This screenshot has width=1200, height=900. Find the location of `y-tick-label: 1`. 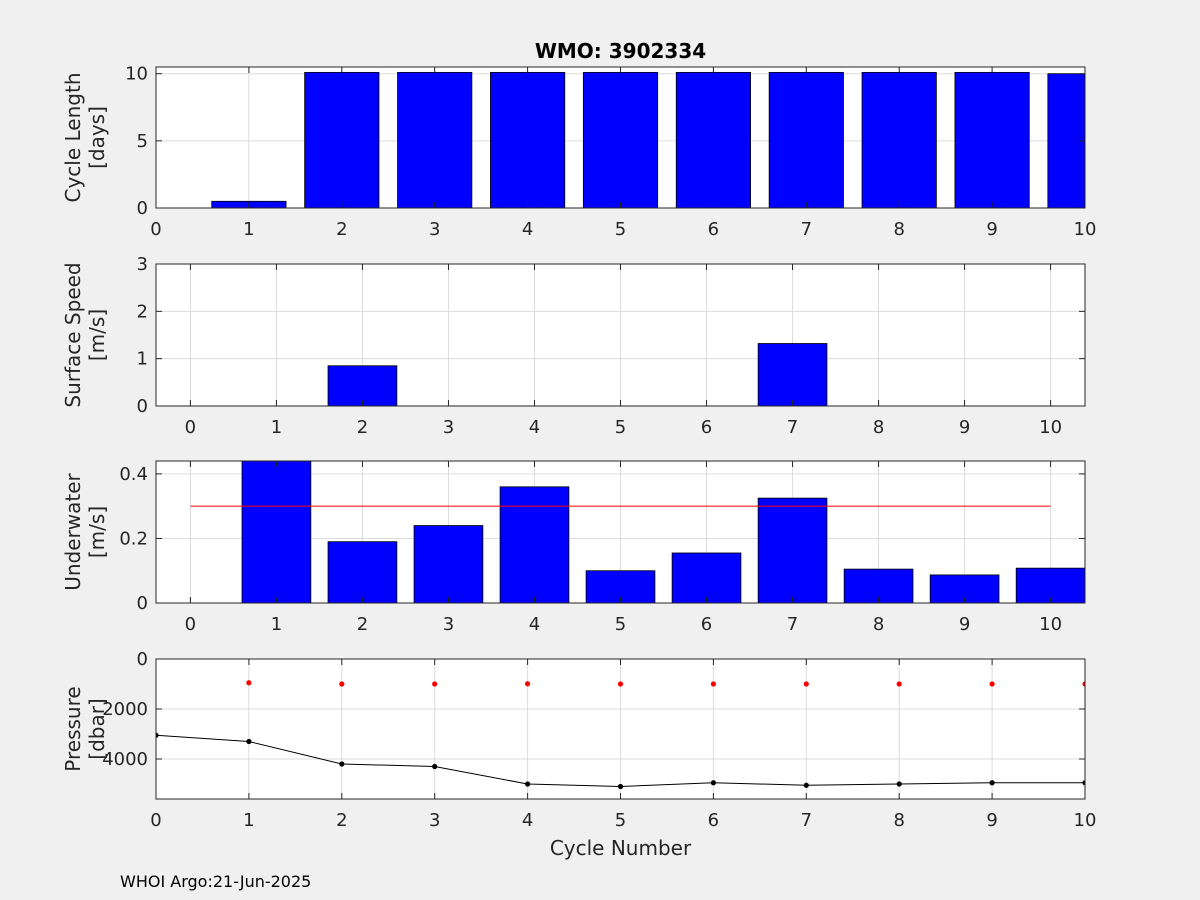

y-tick-label: 1 is located at coordinates (142, 359).